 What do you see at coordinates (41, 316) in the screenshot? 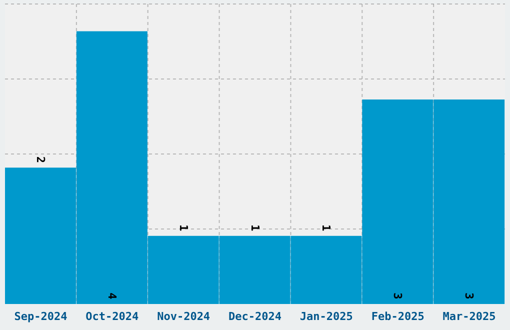
I see `x-tick-label: Sep-2024` at bounding box center [41, 316].